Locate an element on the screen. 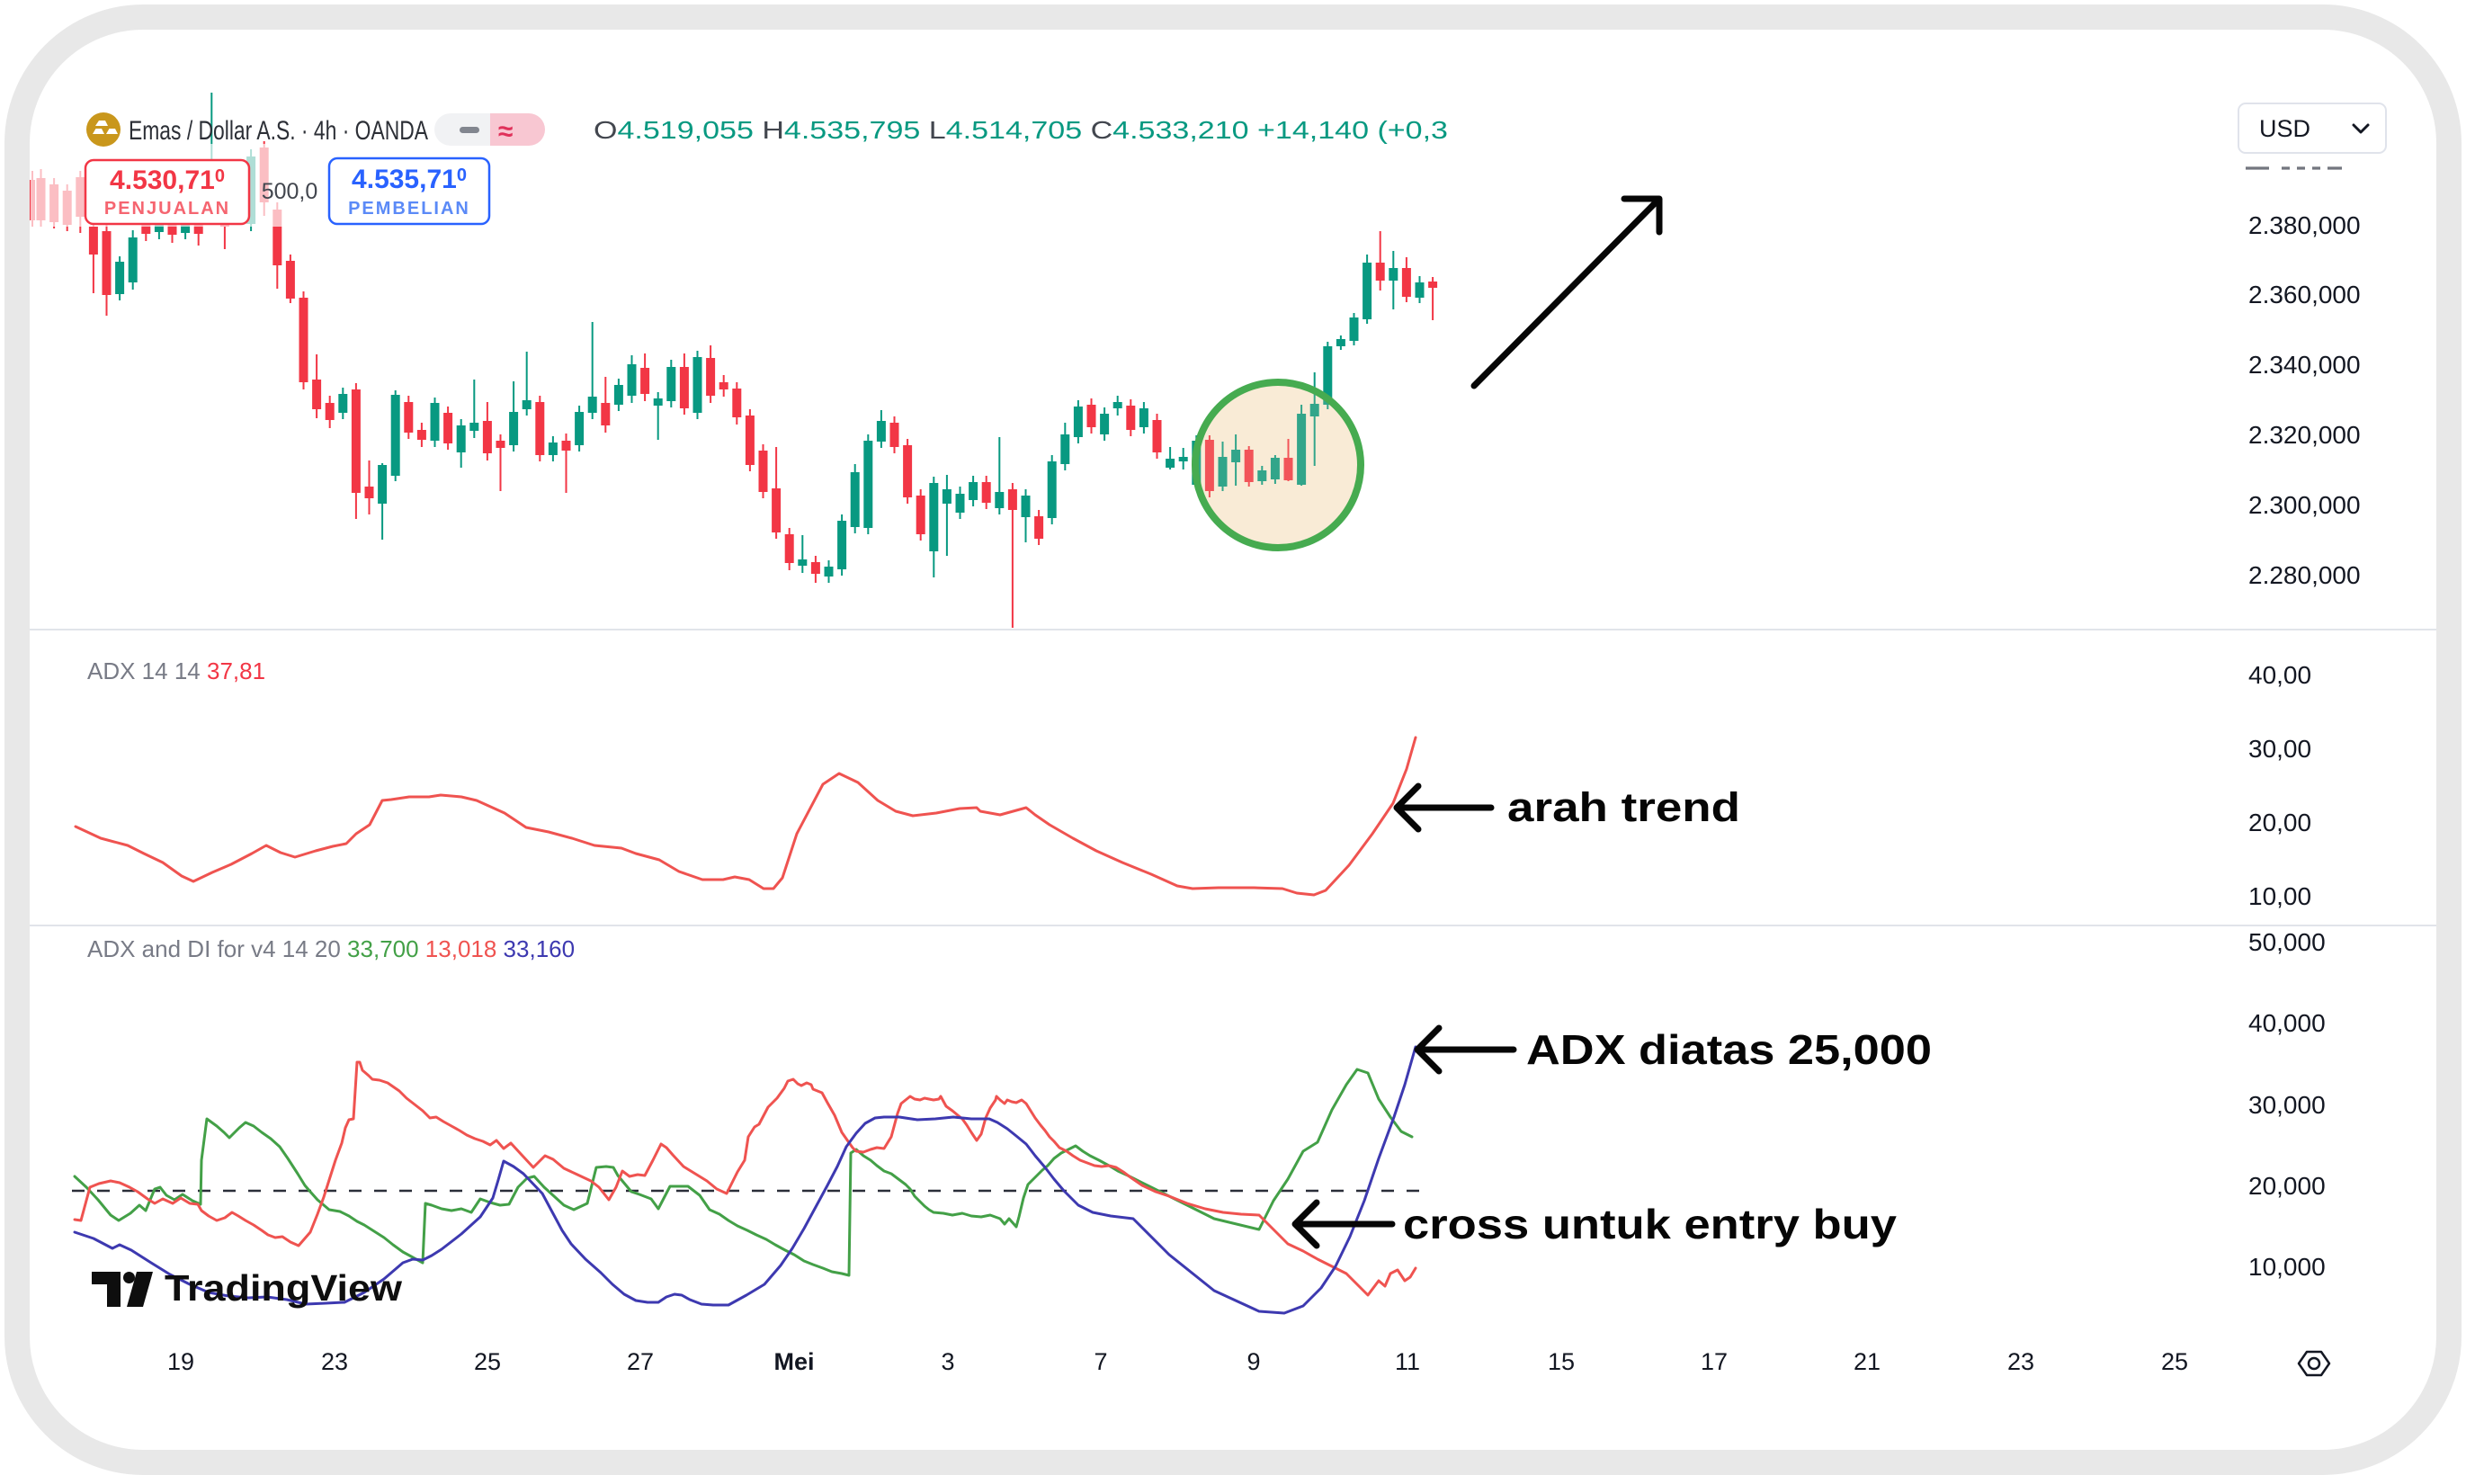  svg-text: 15 is located at coordinates (1561, 1361).